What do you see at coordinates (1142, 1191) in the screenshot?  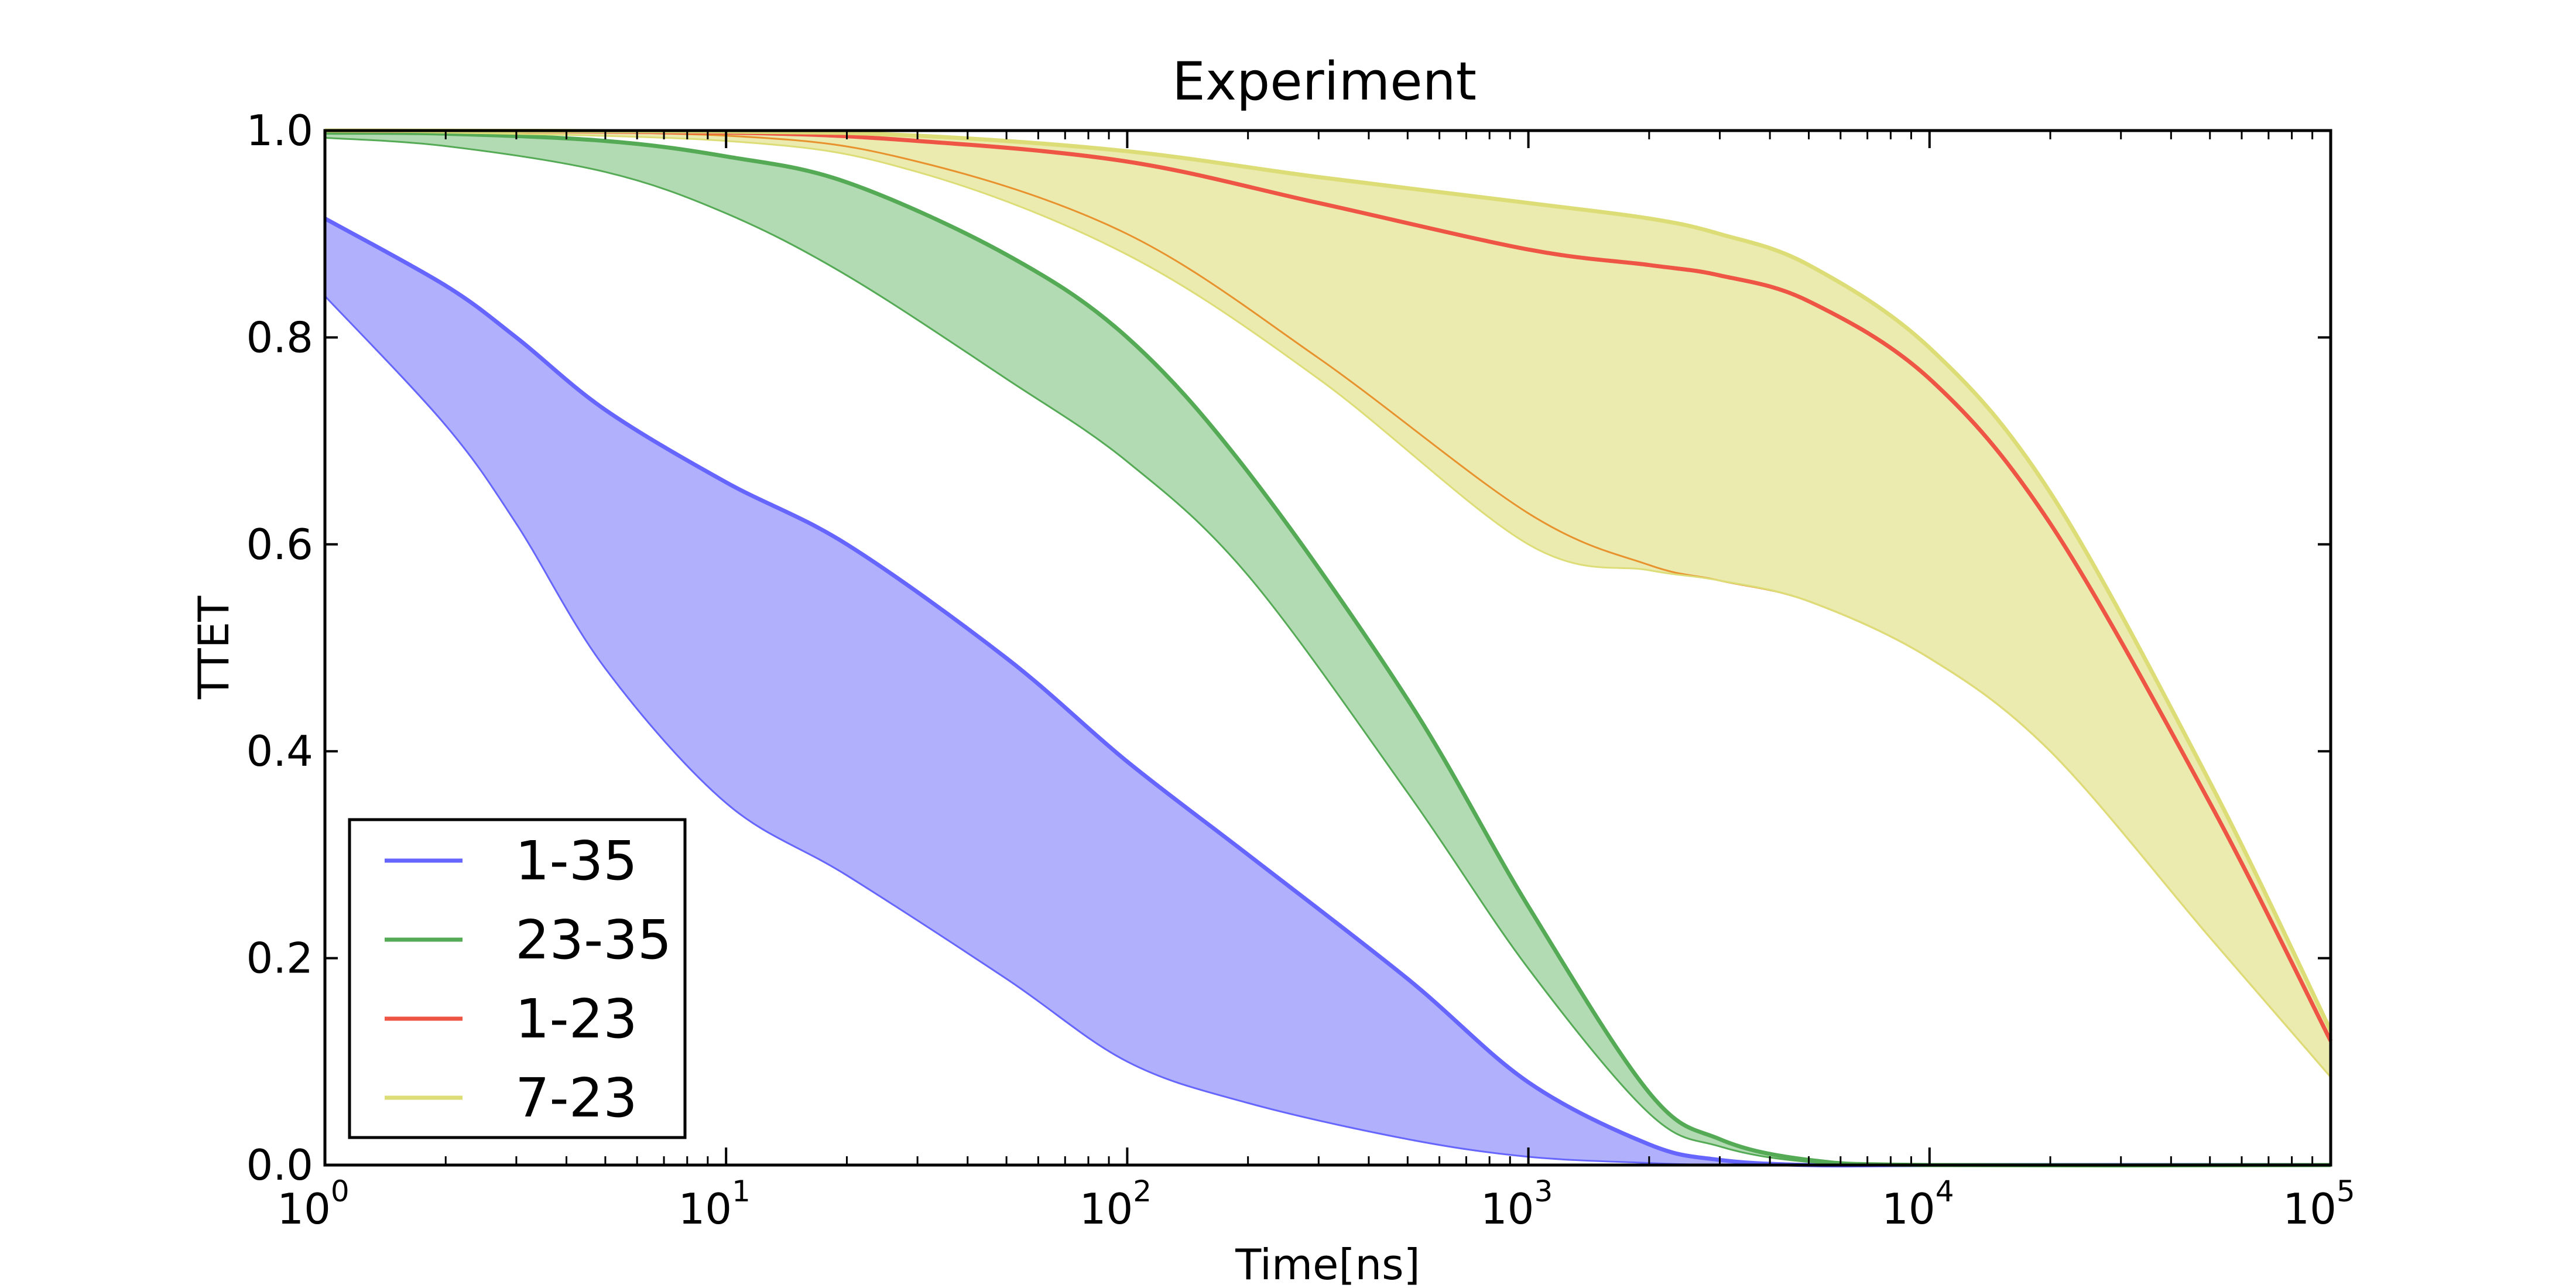 I see `x-tick-exponent: 2` at bounding box center [1142, 1191].